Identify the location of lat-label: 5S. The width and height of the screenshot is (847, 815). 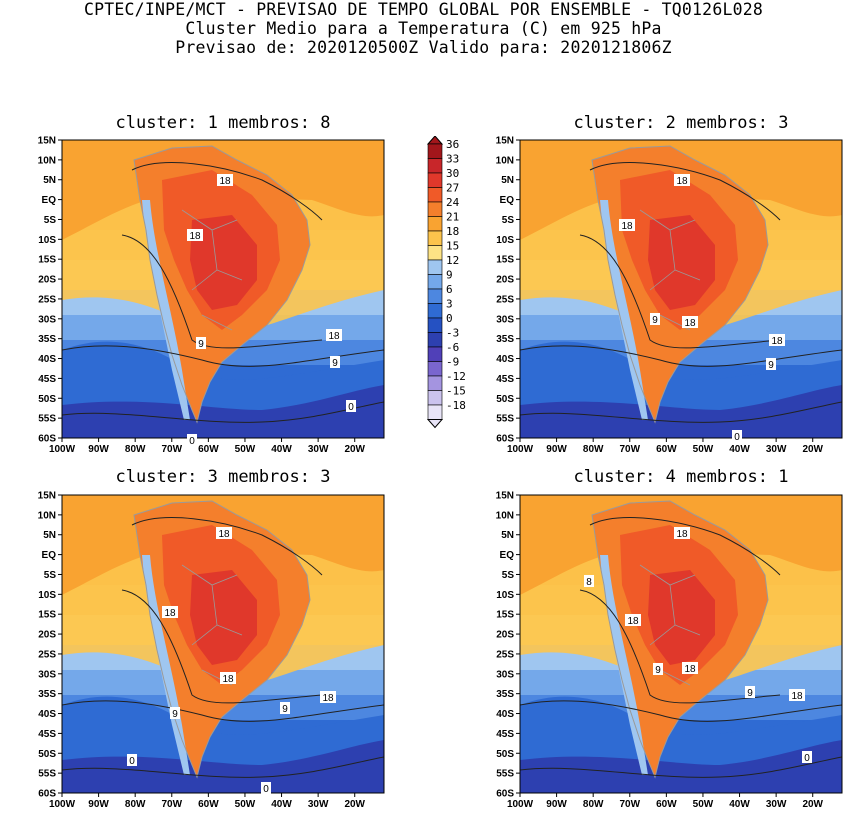
(50, 220).